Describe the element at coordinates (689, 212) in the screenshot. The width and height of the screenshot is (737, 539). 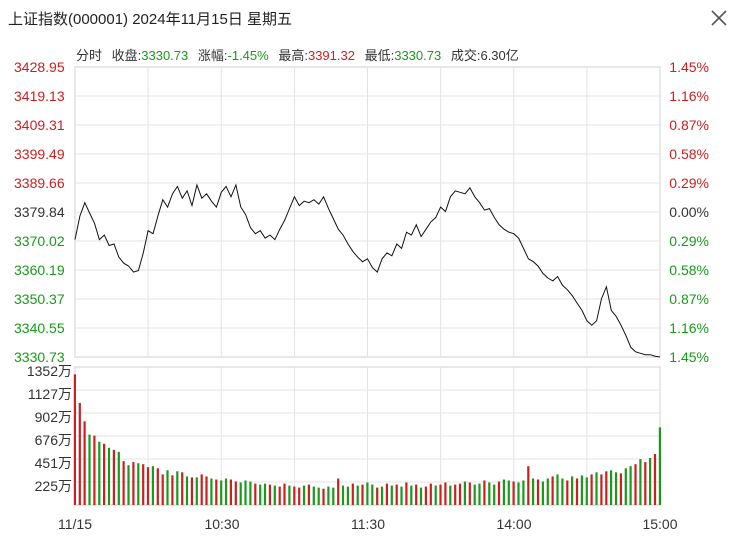
I see `percent-tick-label: 0.00%` at that location.